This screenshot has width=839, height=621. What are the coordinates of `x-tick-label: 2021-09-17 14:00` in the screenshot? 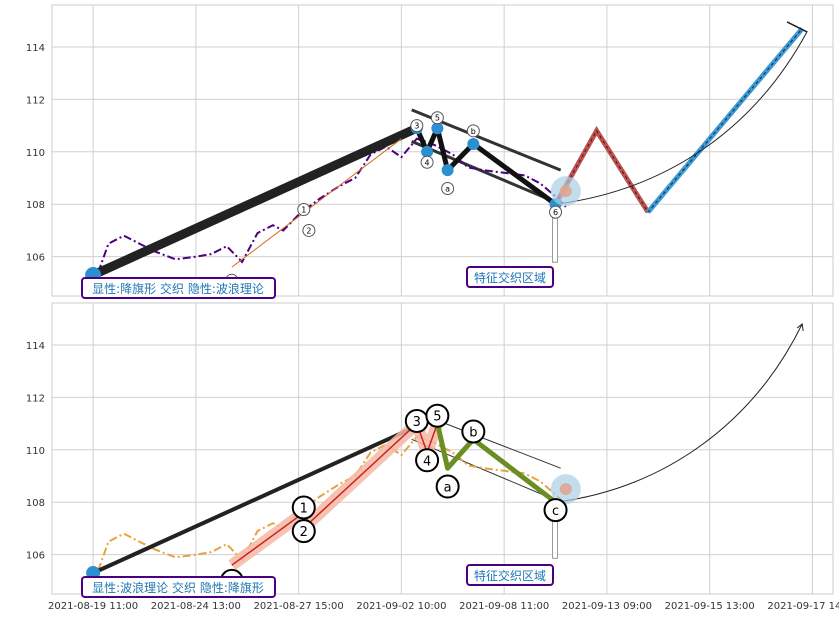 It's located at (803, 606).